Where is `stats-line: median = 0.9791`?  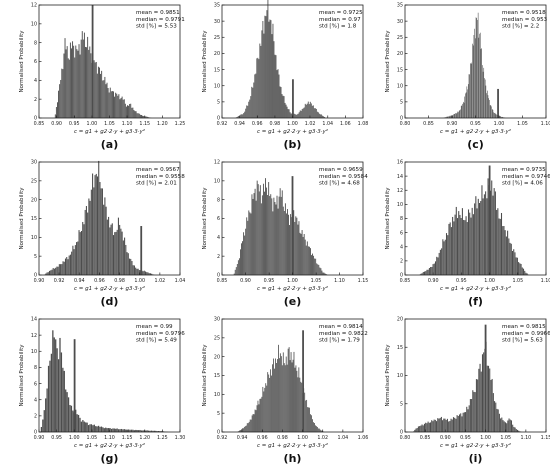 stats-line: median = 0.9791 is located at coordinates (160, 20).